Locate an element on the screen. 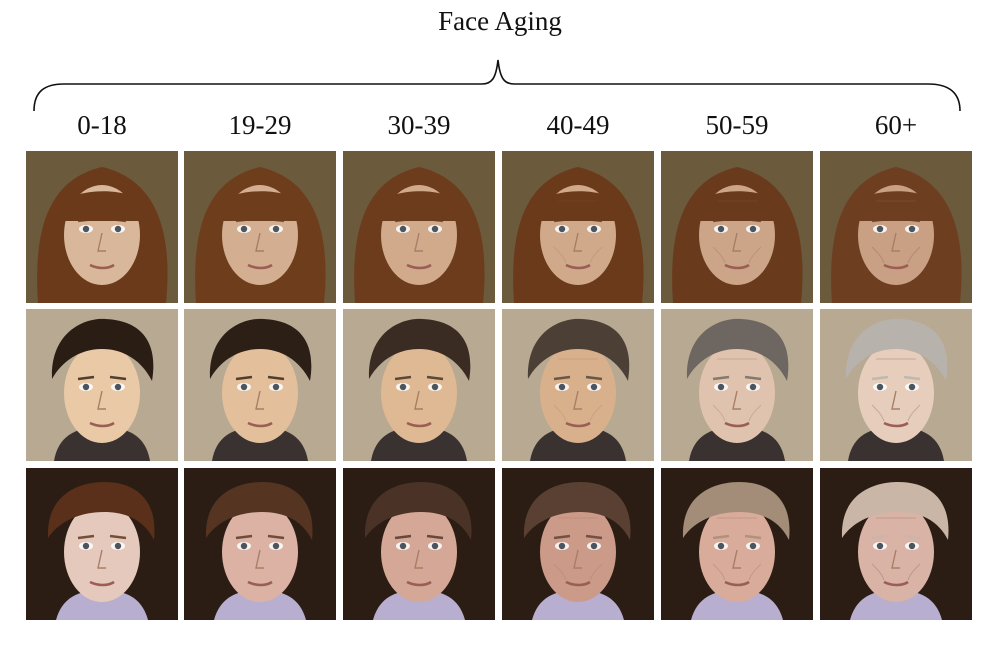  age-label-2: 30-39 is located at coordinates (419, 125).